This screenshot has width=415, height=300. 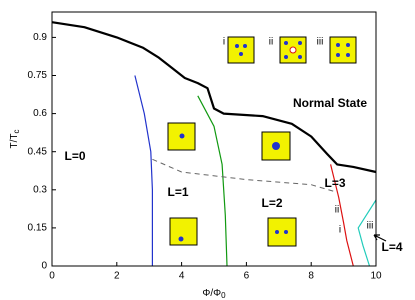 I want to click on x-tick-label: 6, so click(x=247, y=276).